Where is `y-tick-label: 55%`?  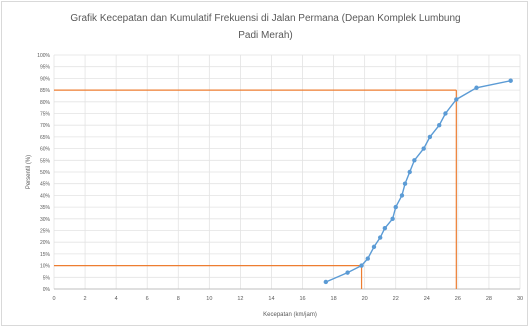
y-tick-label: 55% is located at coordinates (45, 161).